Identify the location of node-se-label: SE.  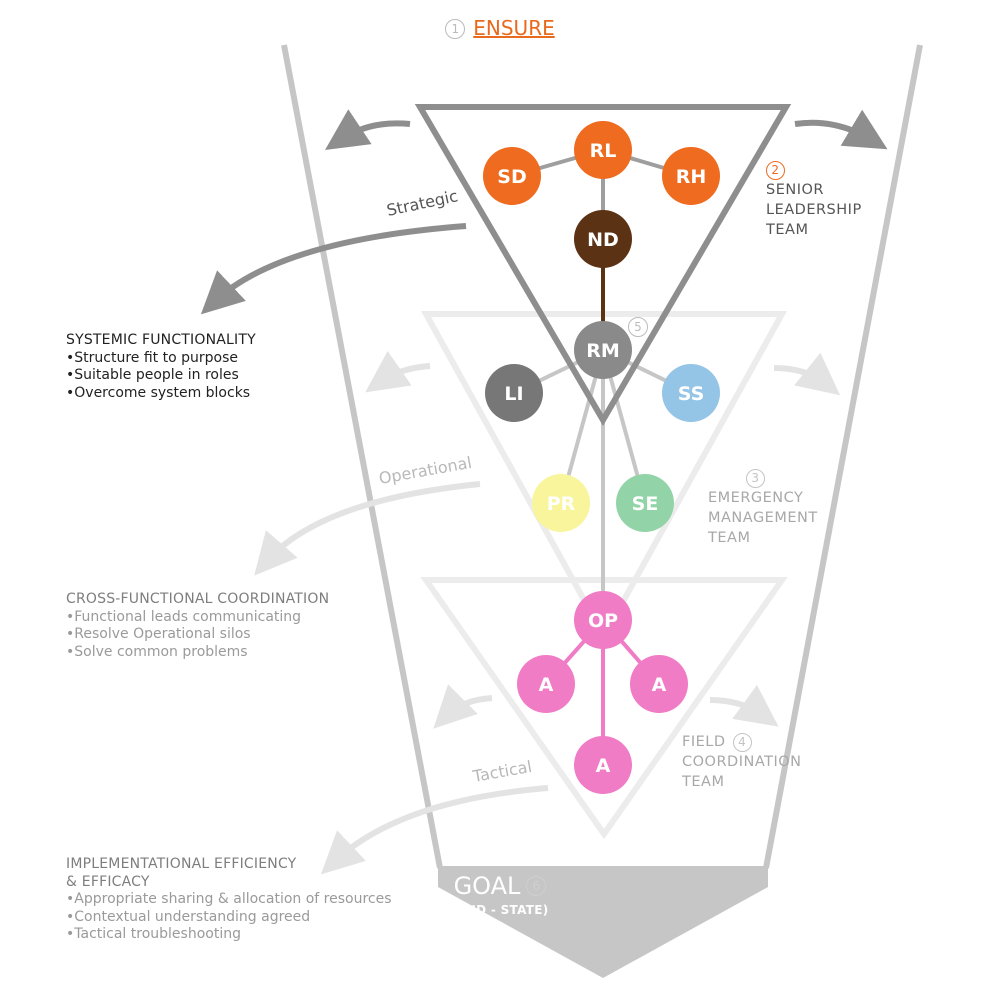
(645, 504).